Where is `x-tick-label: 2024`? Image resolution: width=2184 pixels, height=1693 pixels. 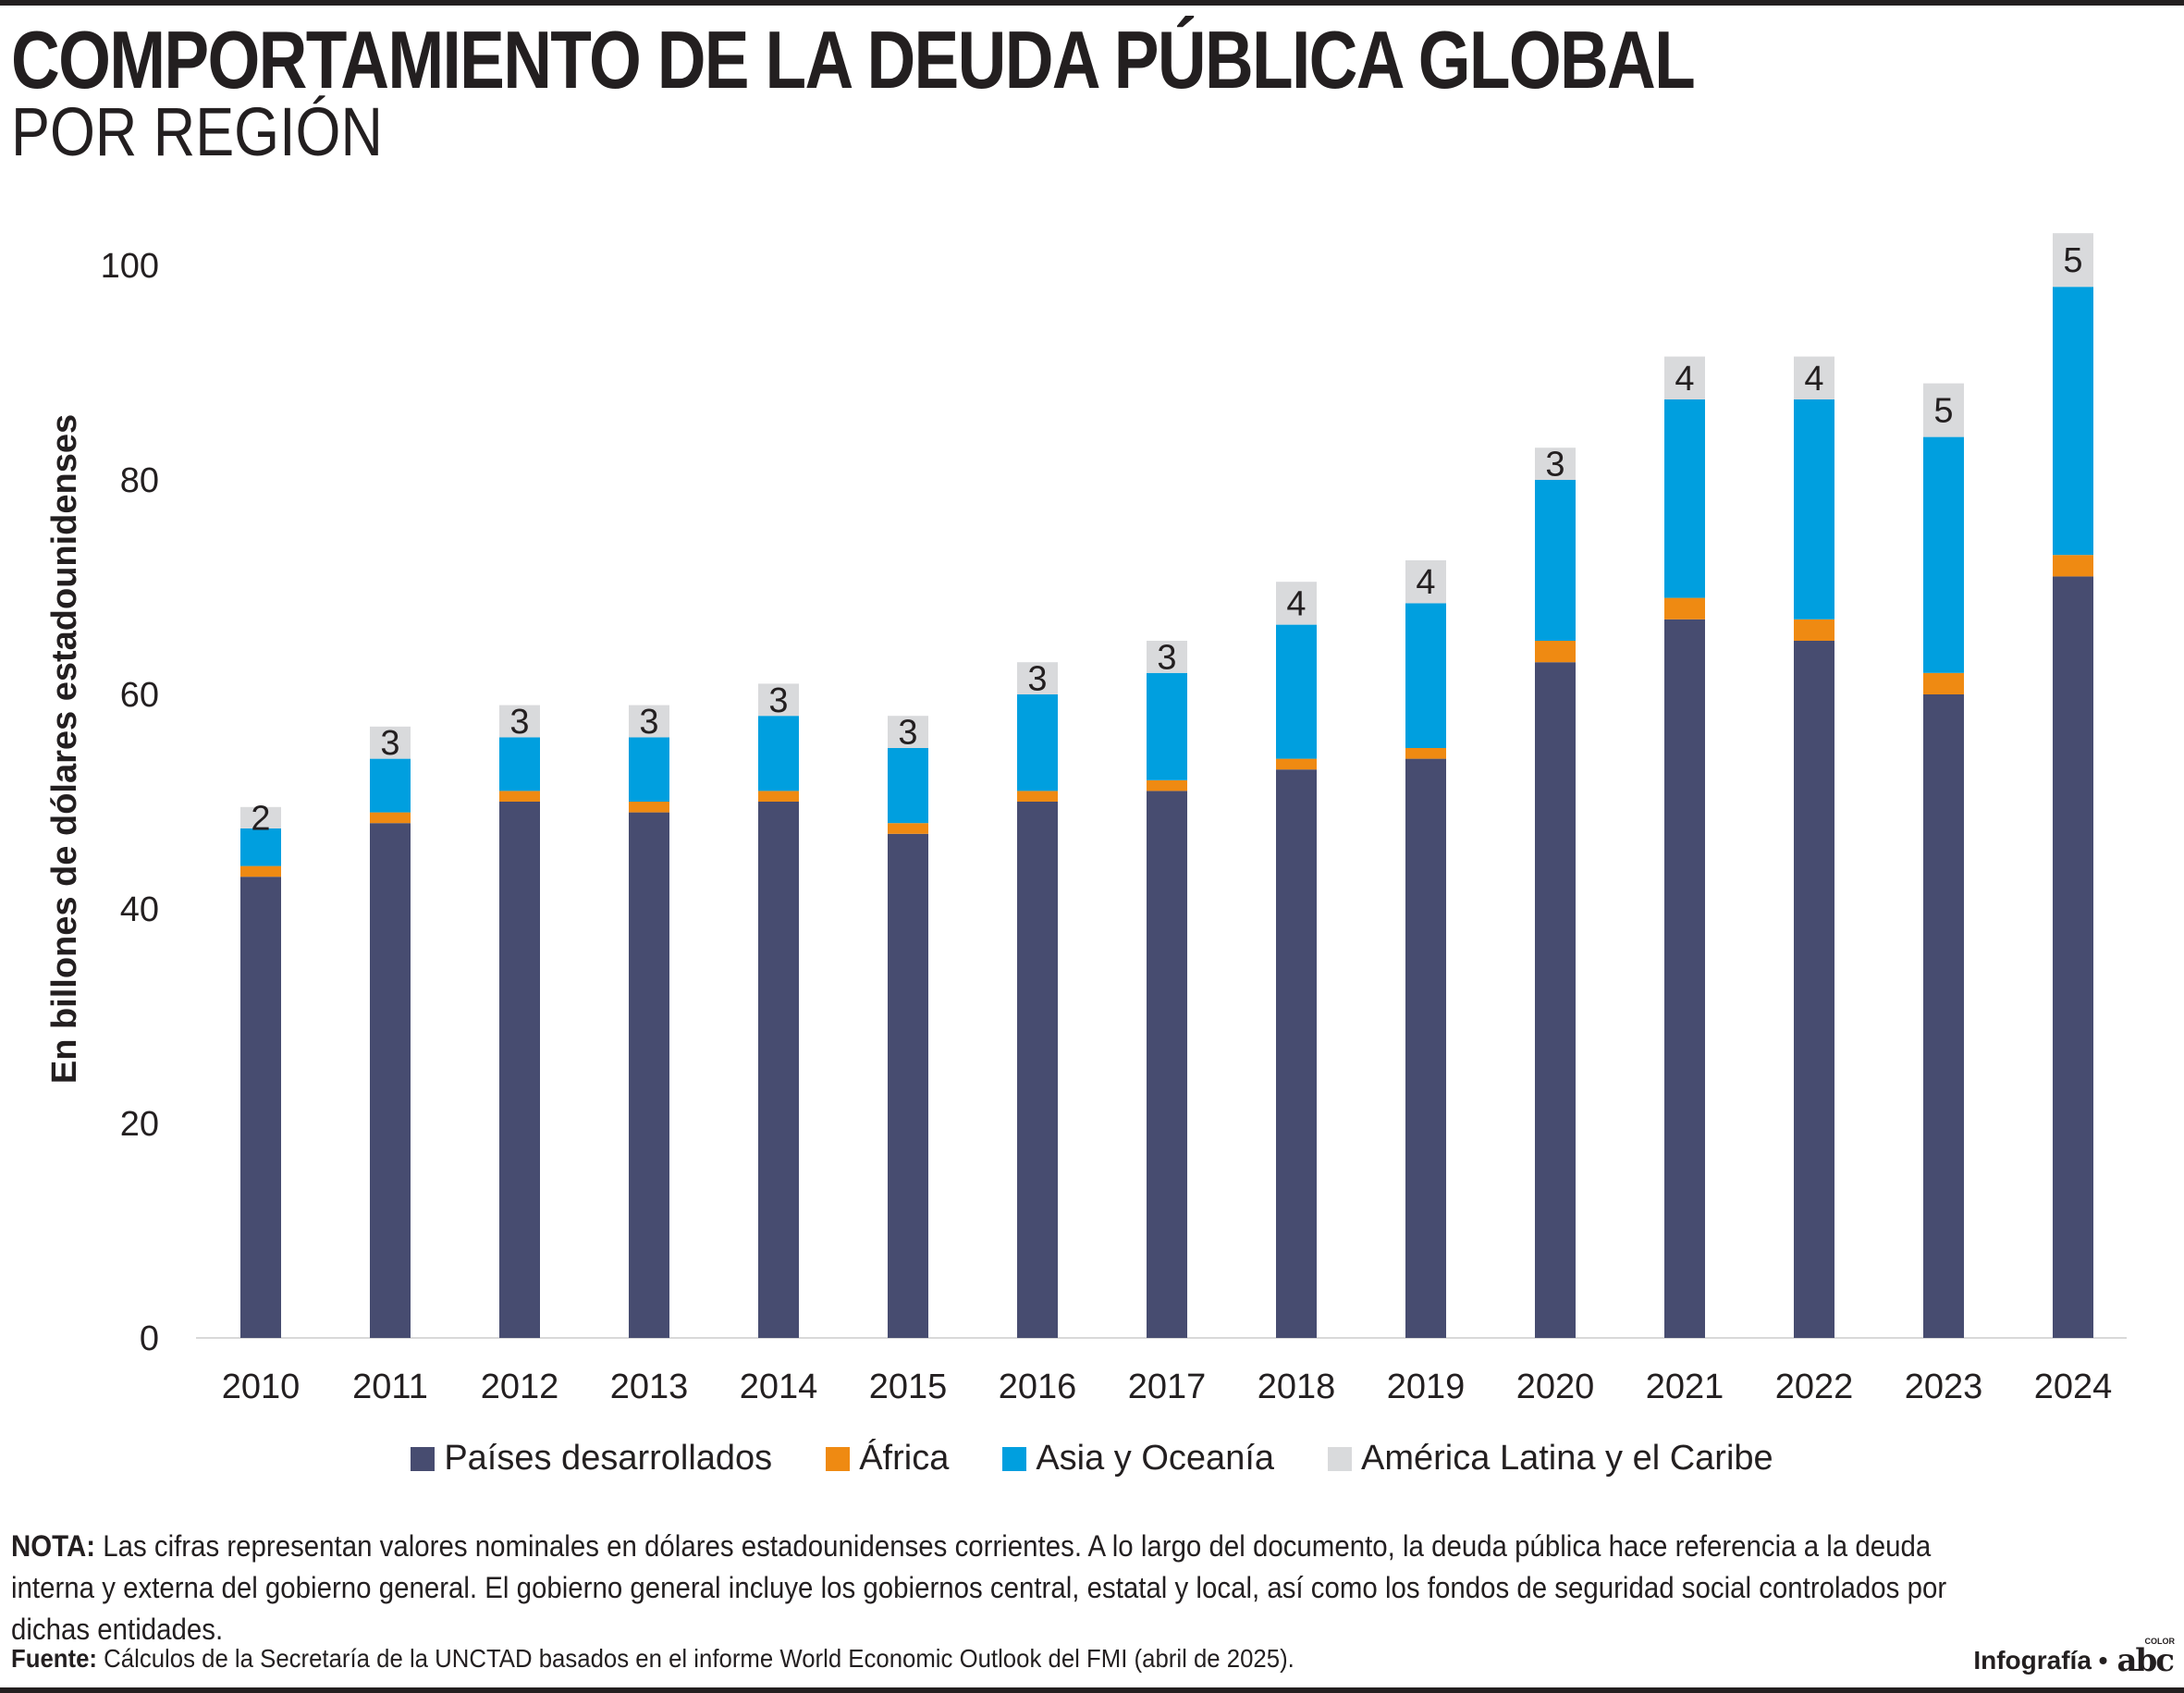
x-tick-label: 2024 is located at coordinates (2073, 1387).